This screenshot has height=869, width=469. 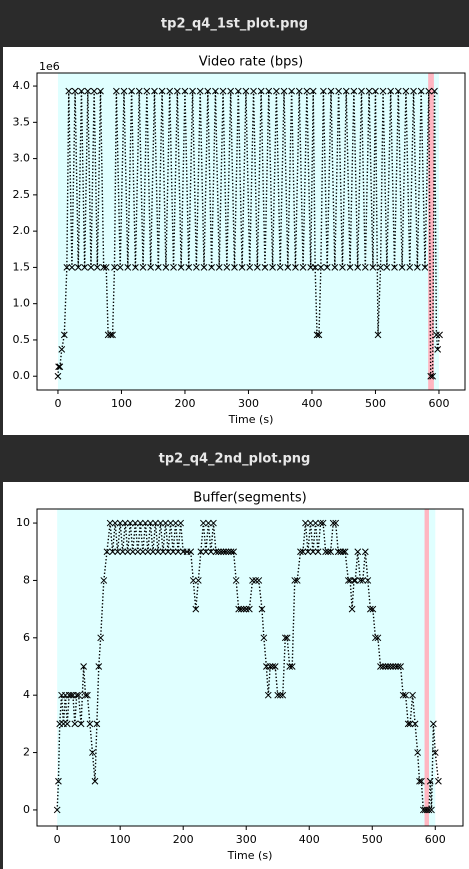 I want to click on y-tick-label: 2.5, so click(x=22, y=194).